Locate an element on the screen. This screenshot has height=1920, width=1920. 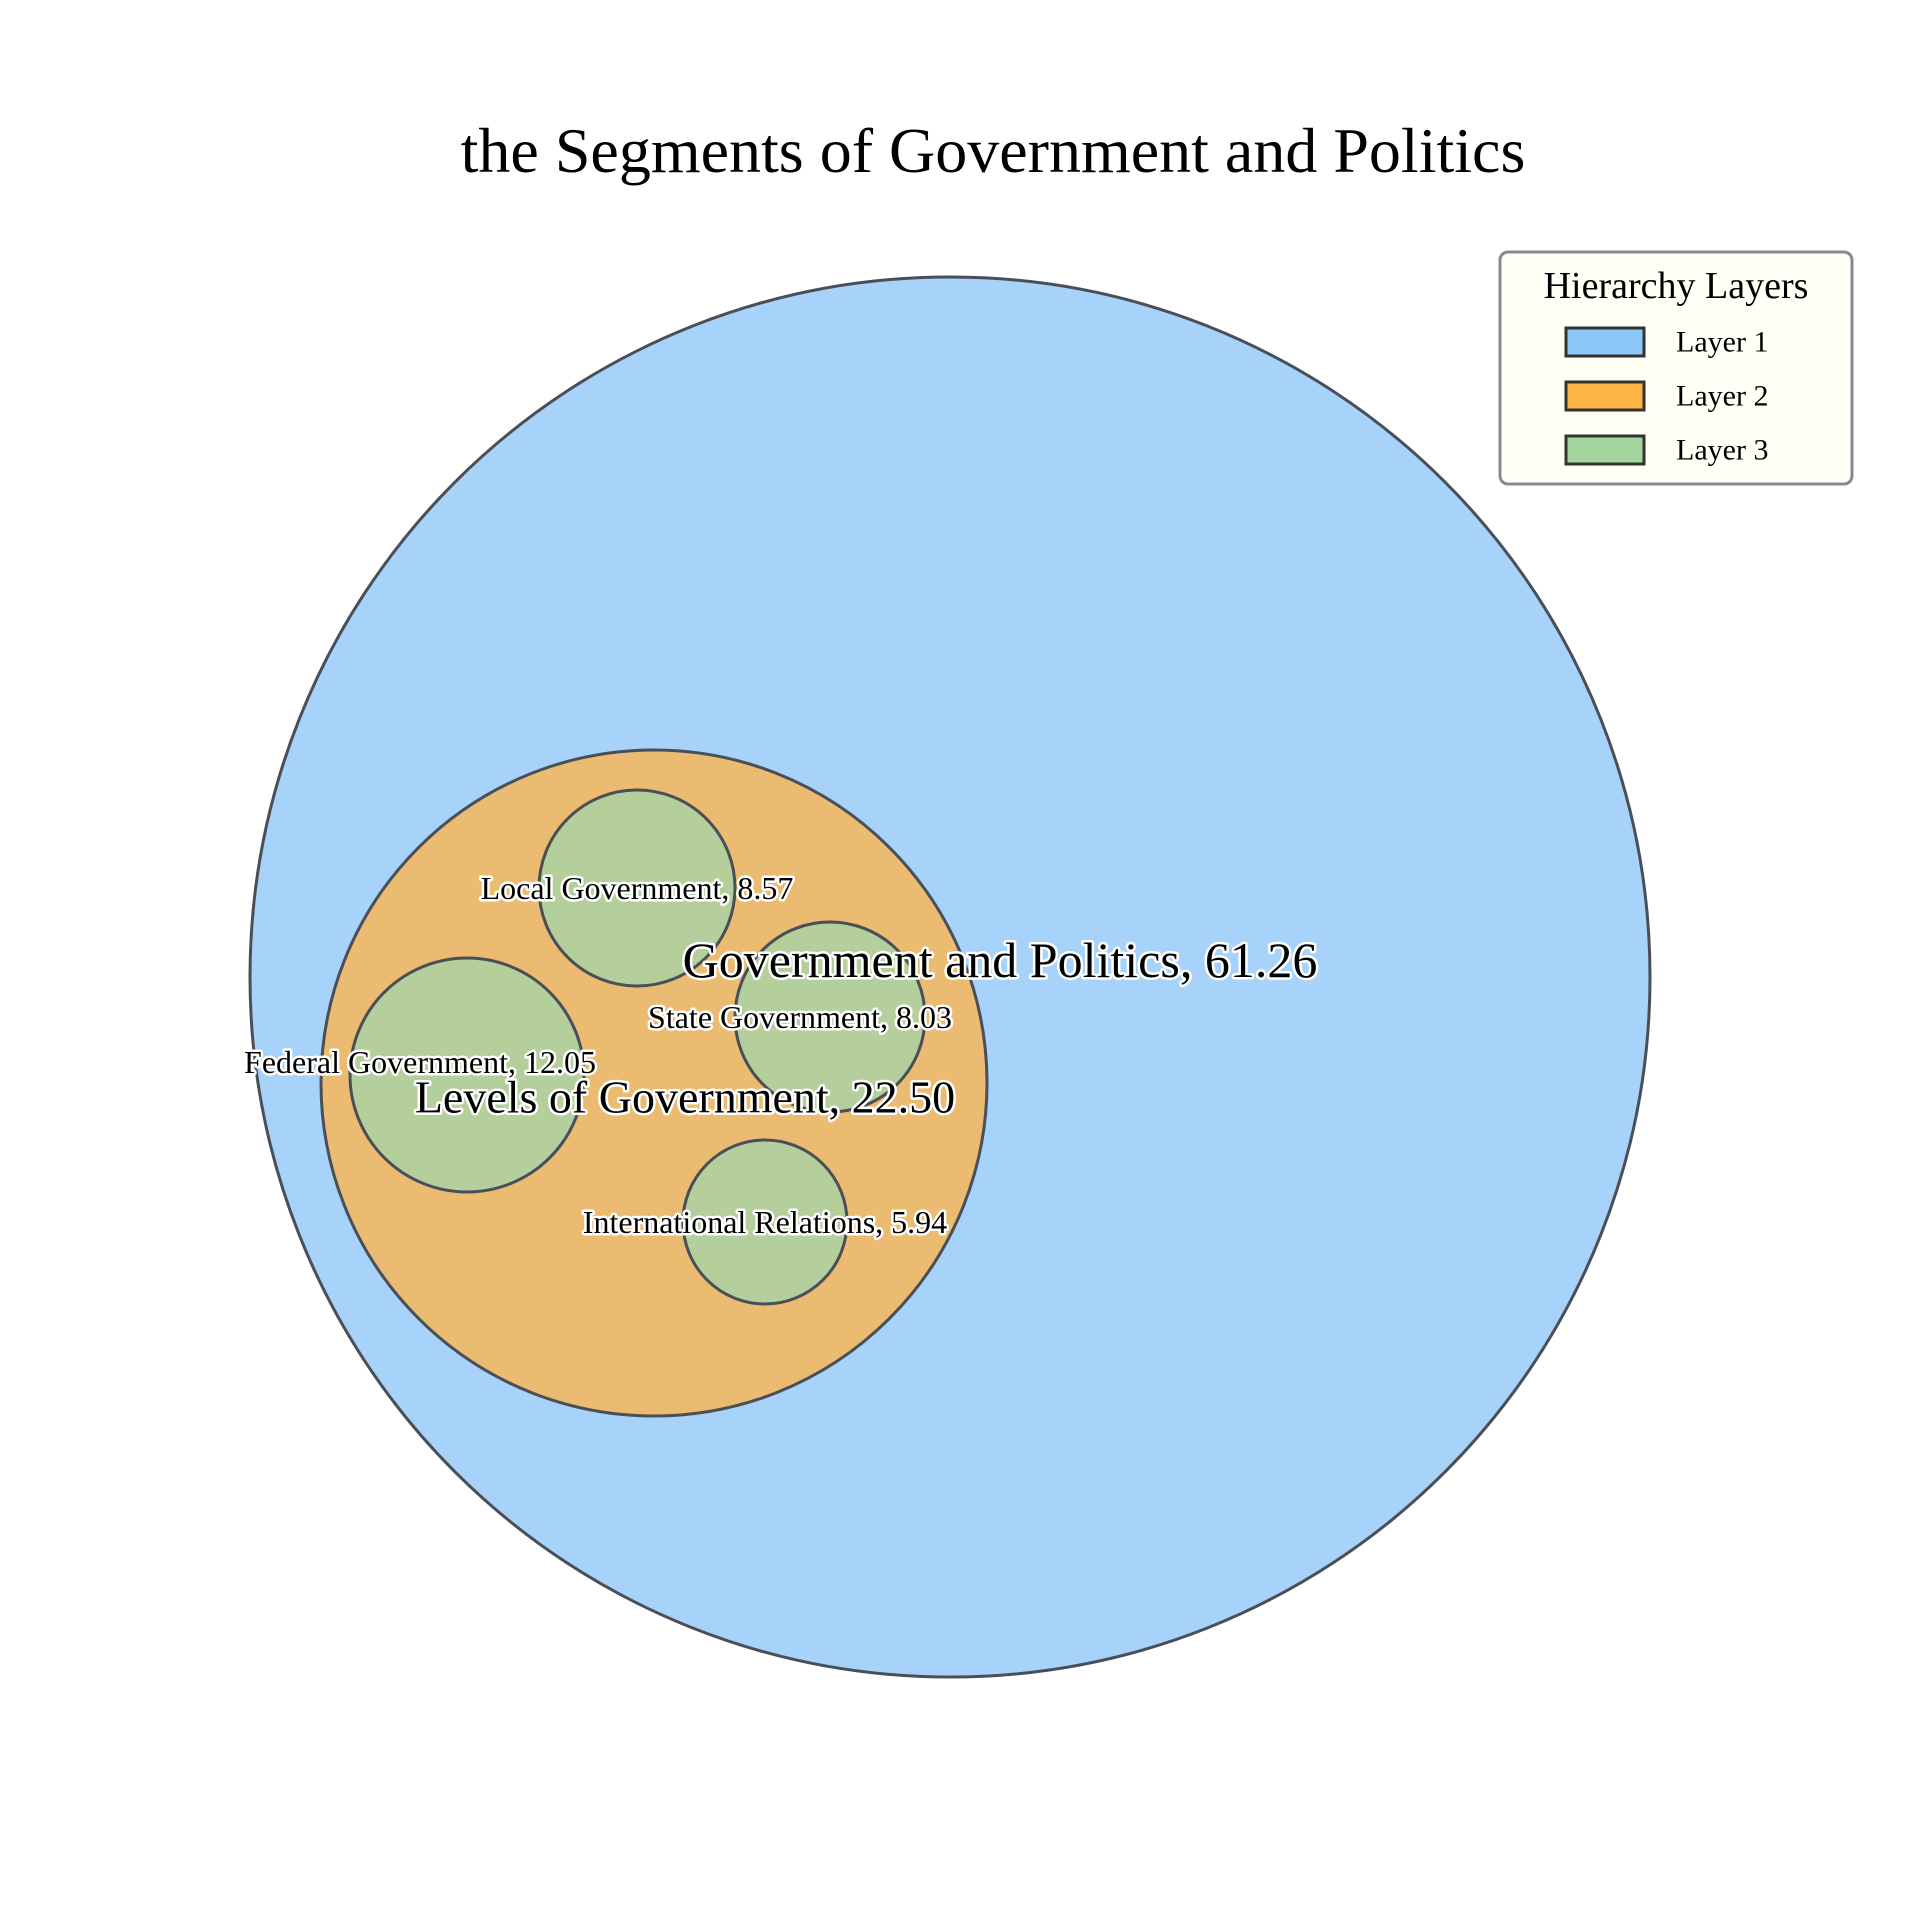
bubble-label-government-and-politics: Government and Politics, 61.26 is located at coordinates (1000, 960).